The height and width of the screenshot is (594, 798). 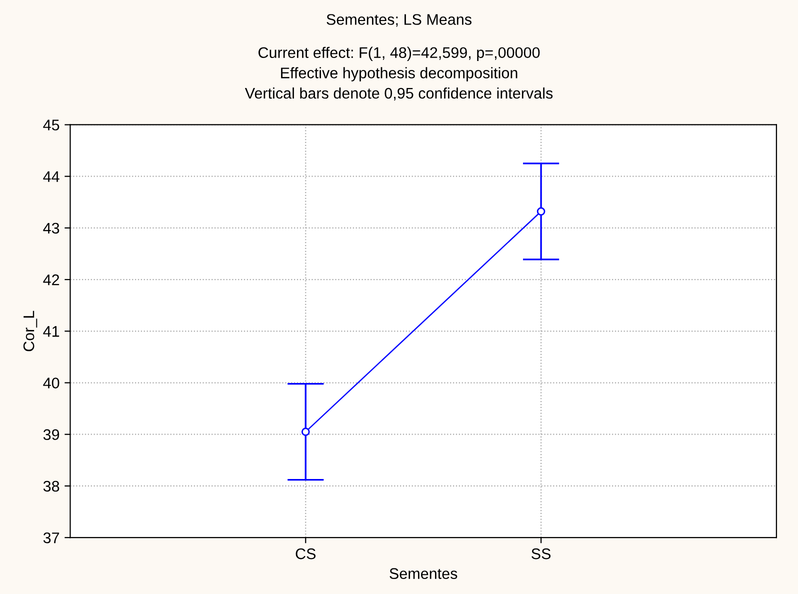 What do you see at coordinates (51, 434) in the screenshot?
I see `y-tick-label: 39` at bounding box center [51, 434].